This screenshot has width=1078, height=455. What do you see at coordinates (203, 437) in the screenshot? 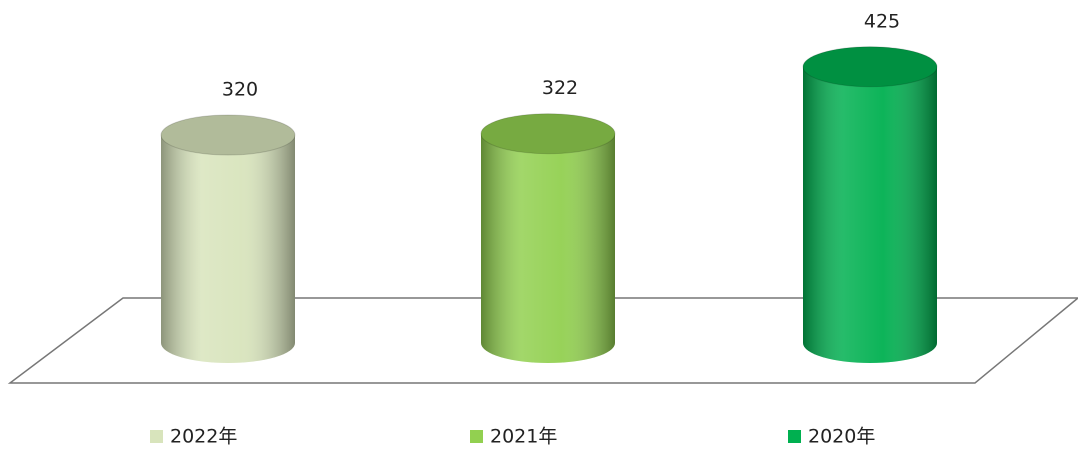
I see `legend-label: 2022年` at bounding box center [203, 437].